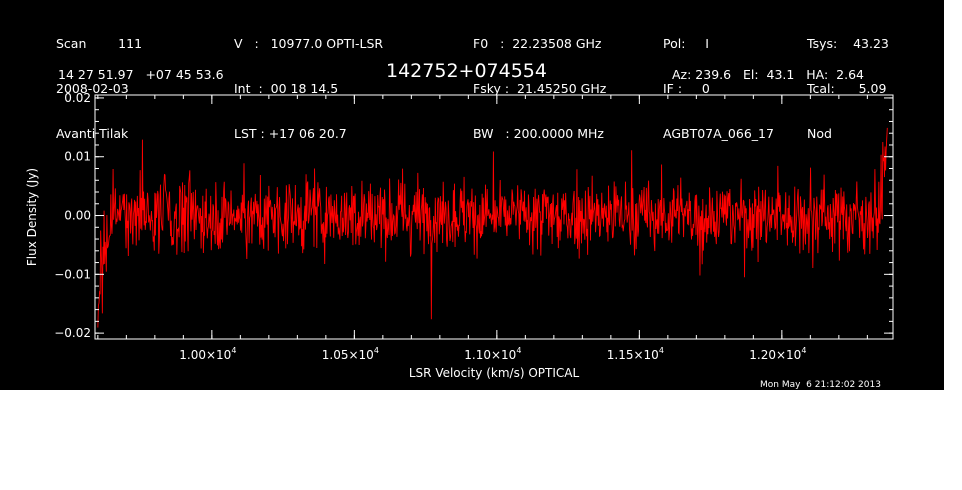 This screenshot has width=962, height=490. Describe the element at coordinates (686, 88) in the screenshot. I see `if-line: IF : 0` at that location.